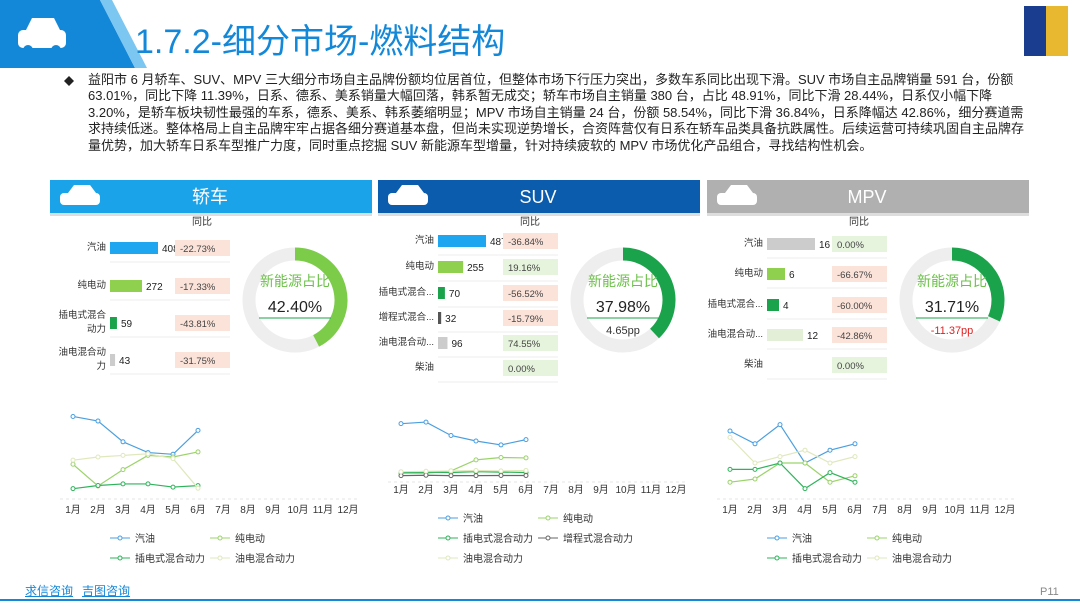 This screenshot has height=607, width=1080. Describe the element at coordinates (868, 196) in the screenshot. I see `panel-header` at that location.